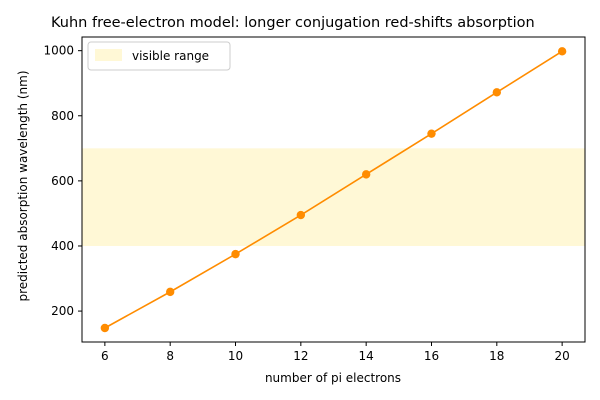 The image size is (600, 400). Describe the element at coordinates (431, 356) in the screenshot. I see `x-tick-label: 16` at that location.